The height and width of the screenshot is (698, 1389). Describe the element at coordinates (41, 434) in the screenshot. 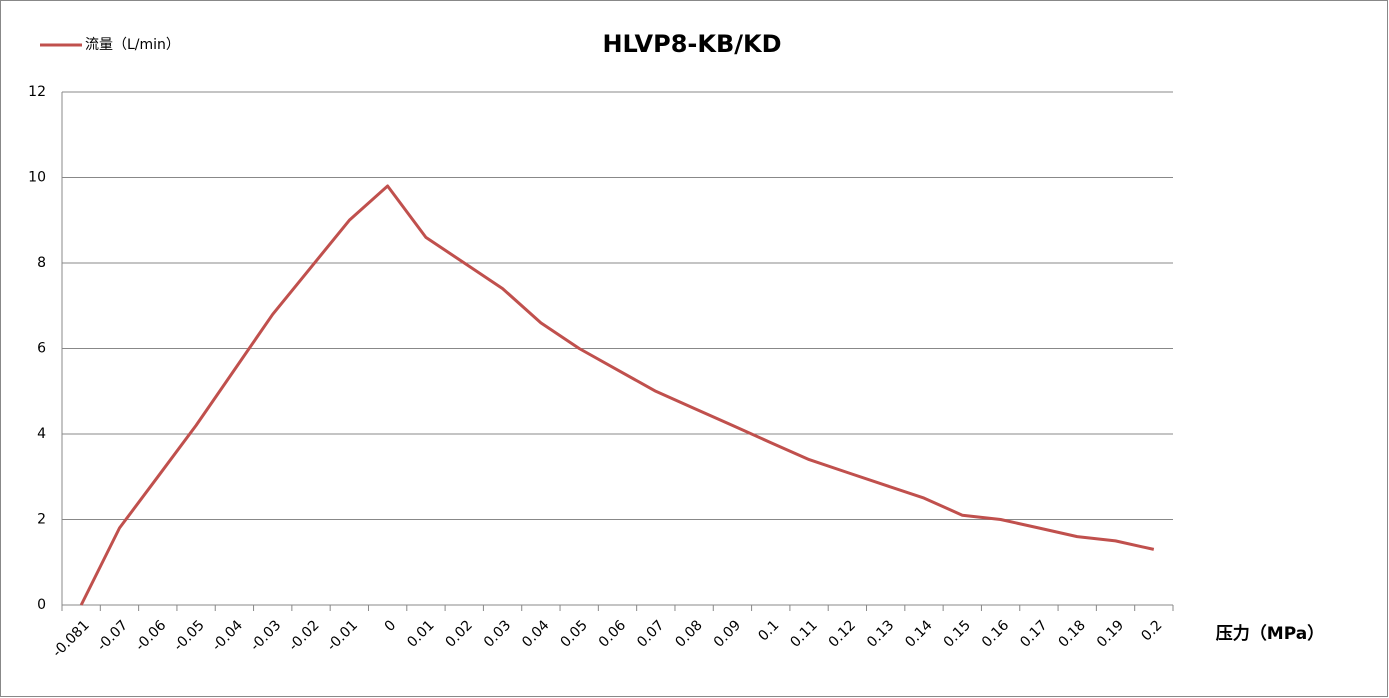

I see `y-tick-label: 4` at that location.